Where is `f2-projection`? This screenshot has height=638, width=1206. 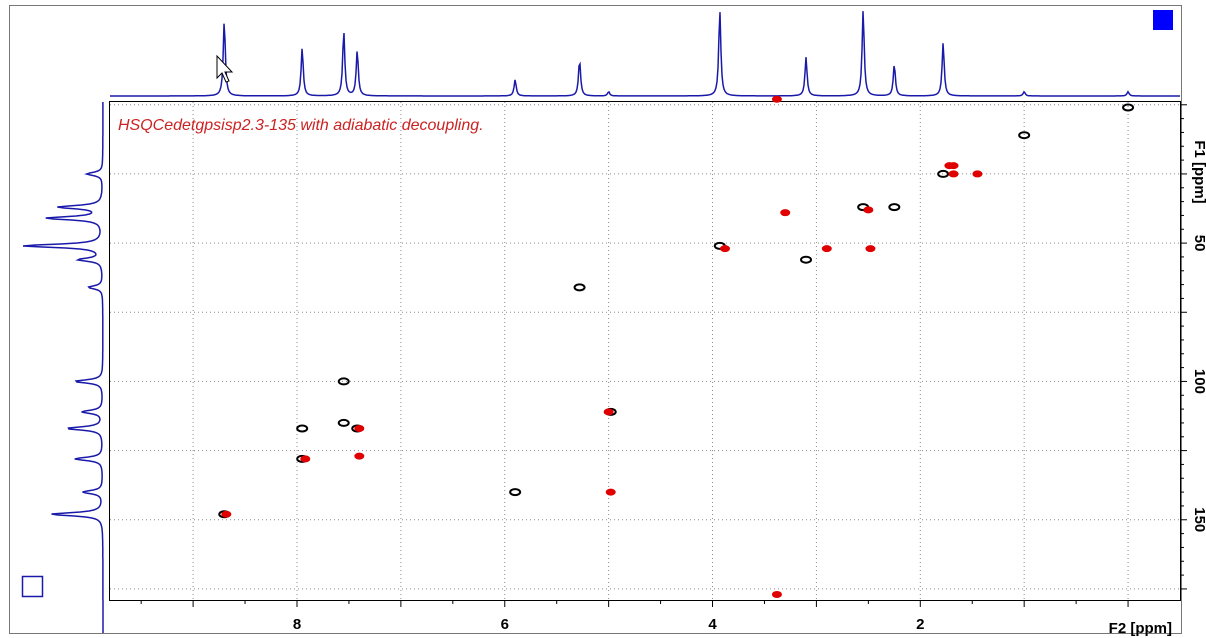
f2-projection is located at coordinates (645, 54).